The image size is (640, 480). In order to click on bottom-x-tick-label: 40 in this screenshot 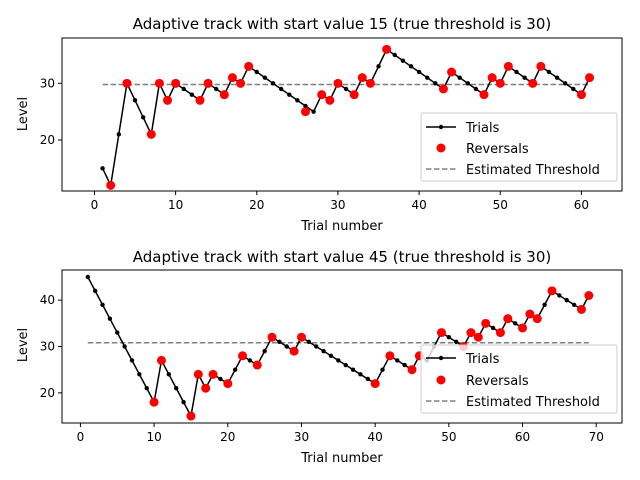, I will do `click(375, 437)`.